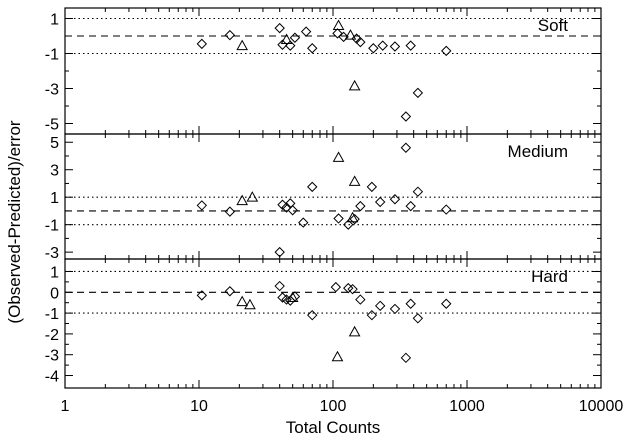  What do you see at coordinates (199, 406) in the screenshot?
I see `x-tick-label: 10` at bounding box center [199, 406].